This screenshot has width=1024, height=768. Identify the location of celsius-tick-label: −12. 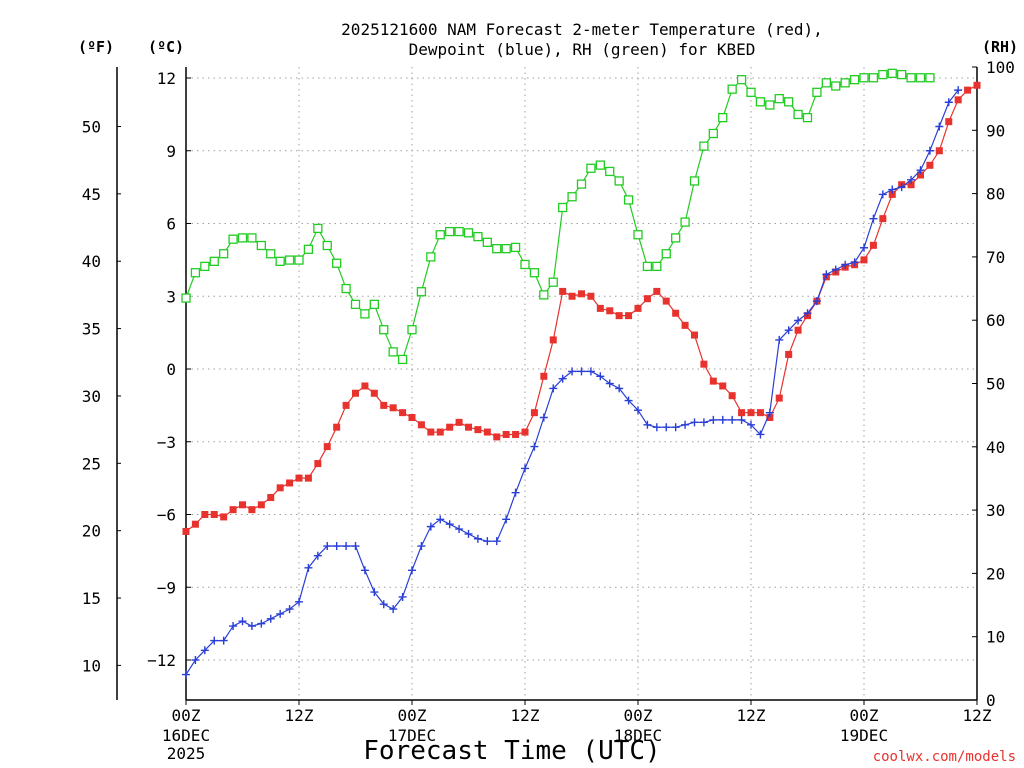
(161, 660).